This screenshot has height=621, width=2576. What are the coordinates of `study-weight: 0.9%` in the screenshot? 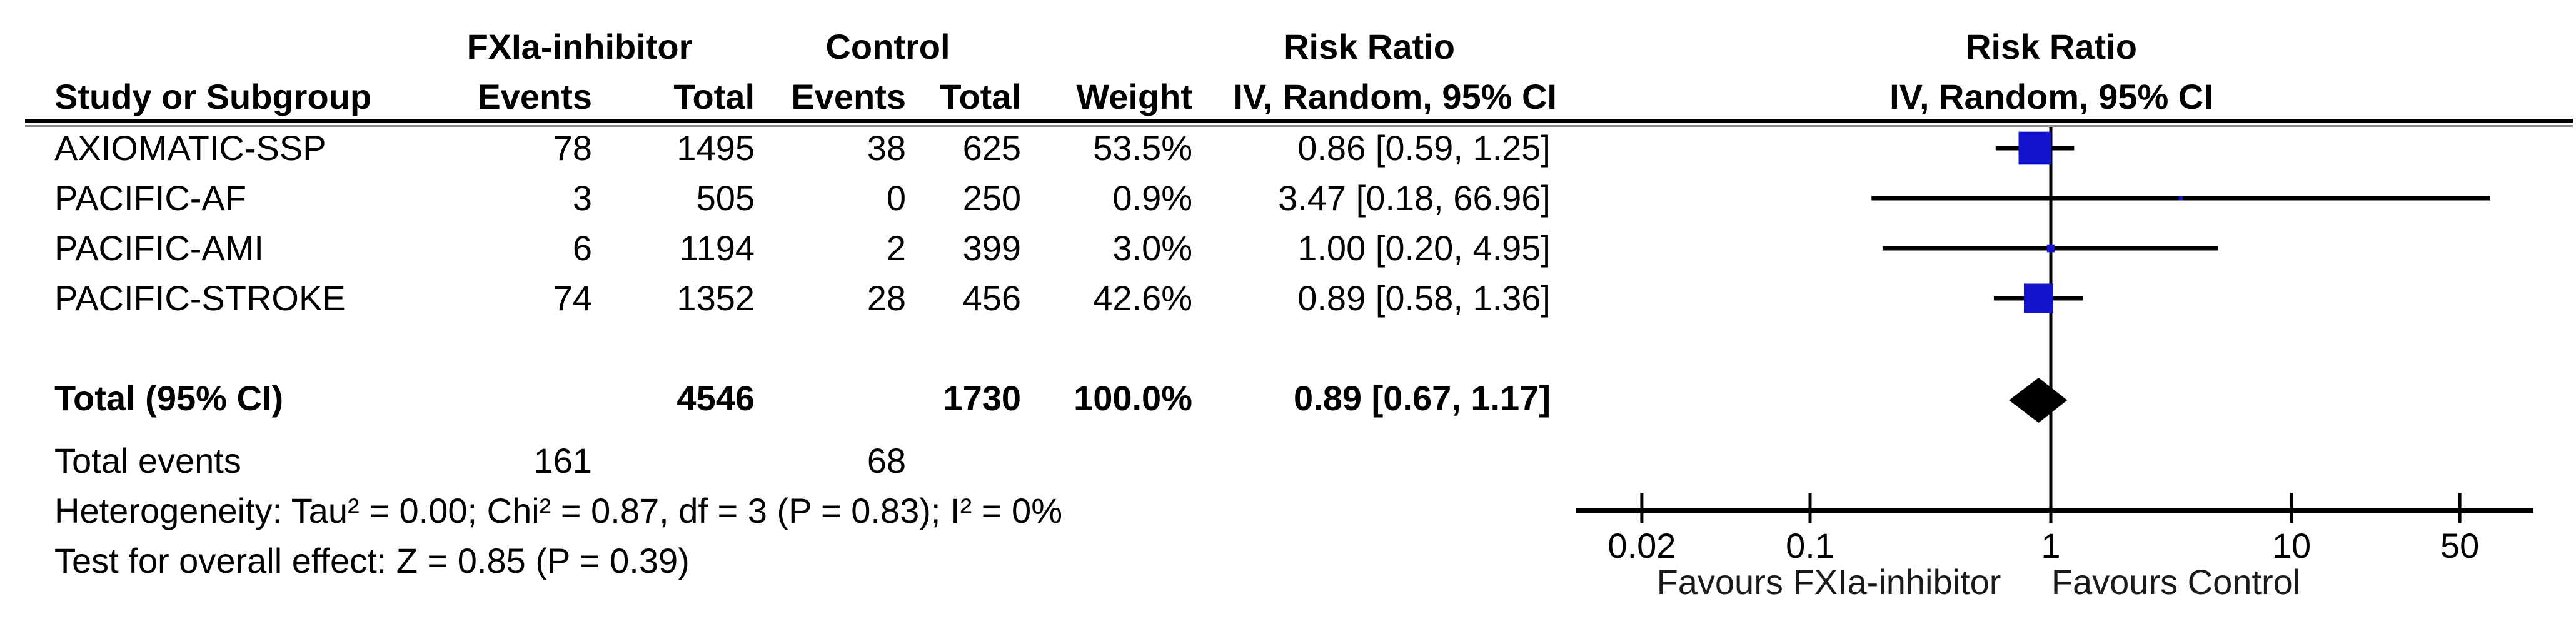 It's located at (1152, 198).